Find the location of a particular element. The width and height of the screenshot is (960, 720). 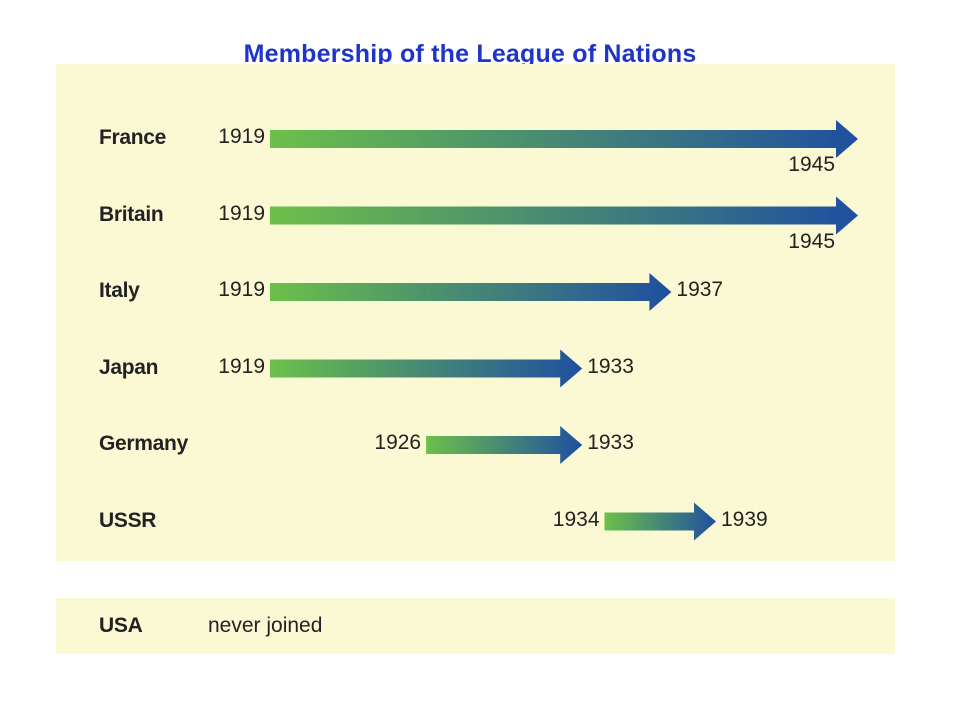

end-year-germany: 1933 is located at coordinates (610, 442).